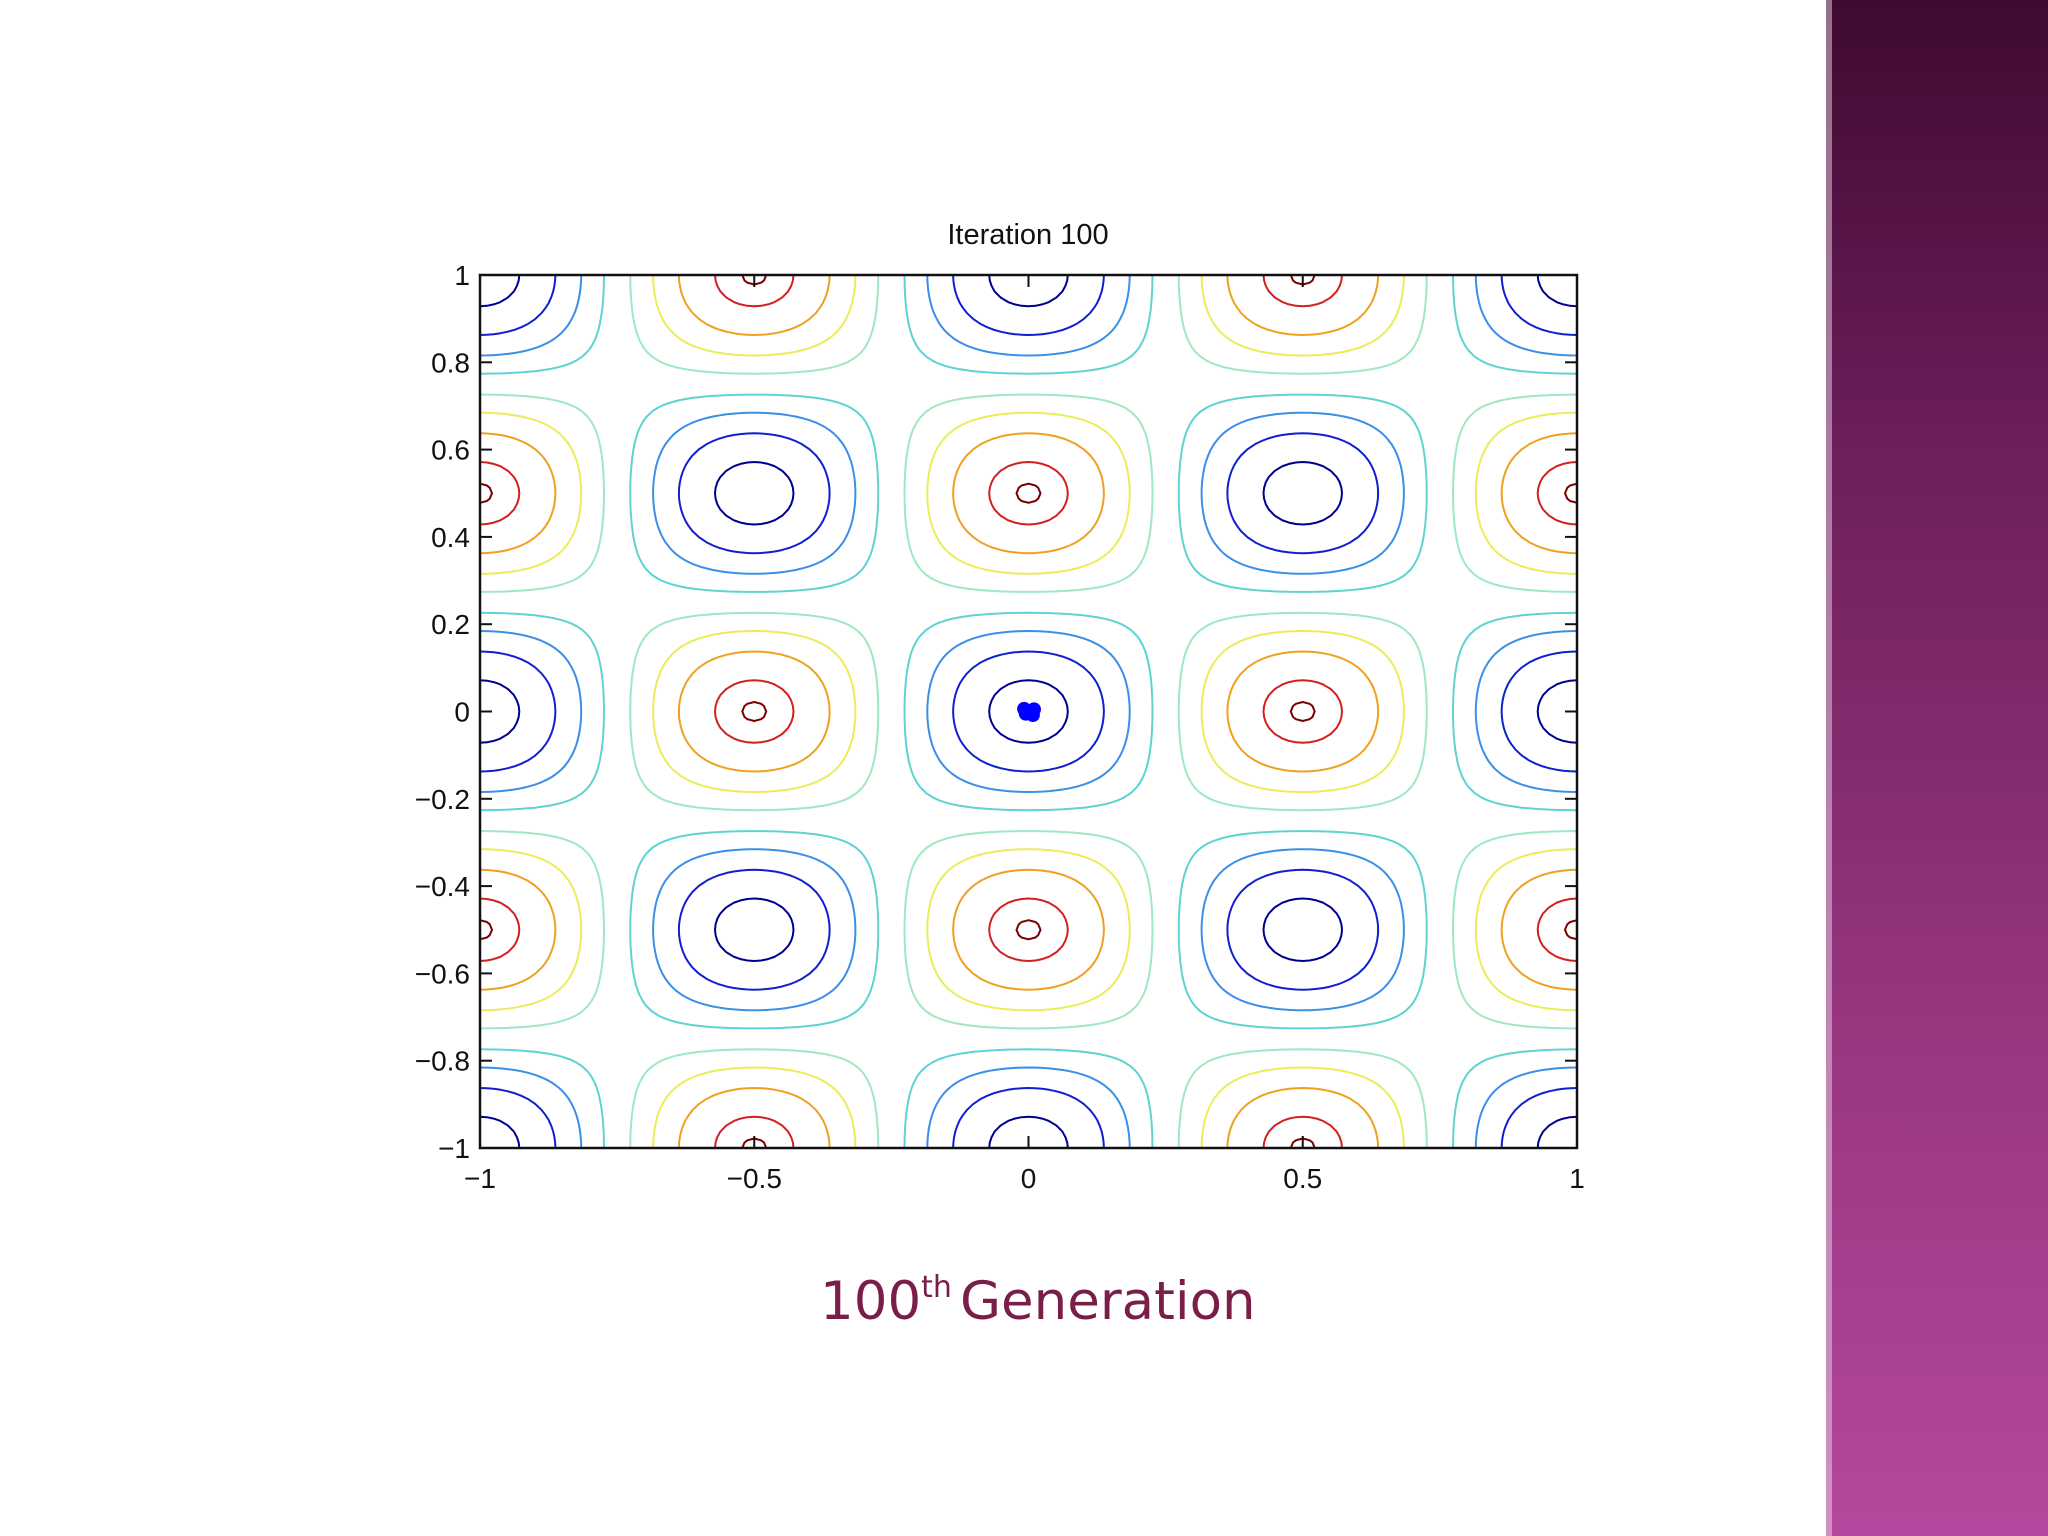 Image resolution: width=2048 pixels, height=1536 pixels. Describe the element at coordinates (1577, 1178) in the screenshot. I see `x-tick-label: 1` at that location.